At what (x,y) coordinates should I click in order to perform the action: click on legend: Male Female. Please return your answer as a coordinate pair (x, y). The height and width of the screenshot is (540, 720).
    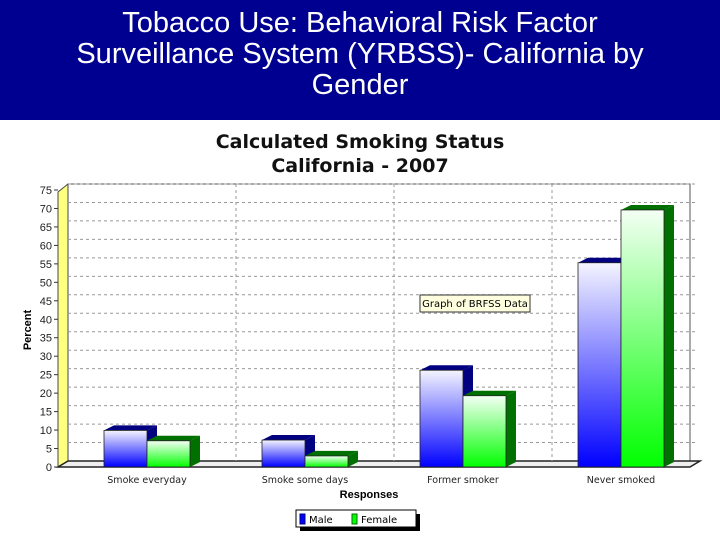
    Looking at the image, I should click on (357, 520).